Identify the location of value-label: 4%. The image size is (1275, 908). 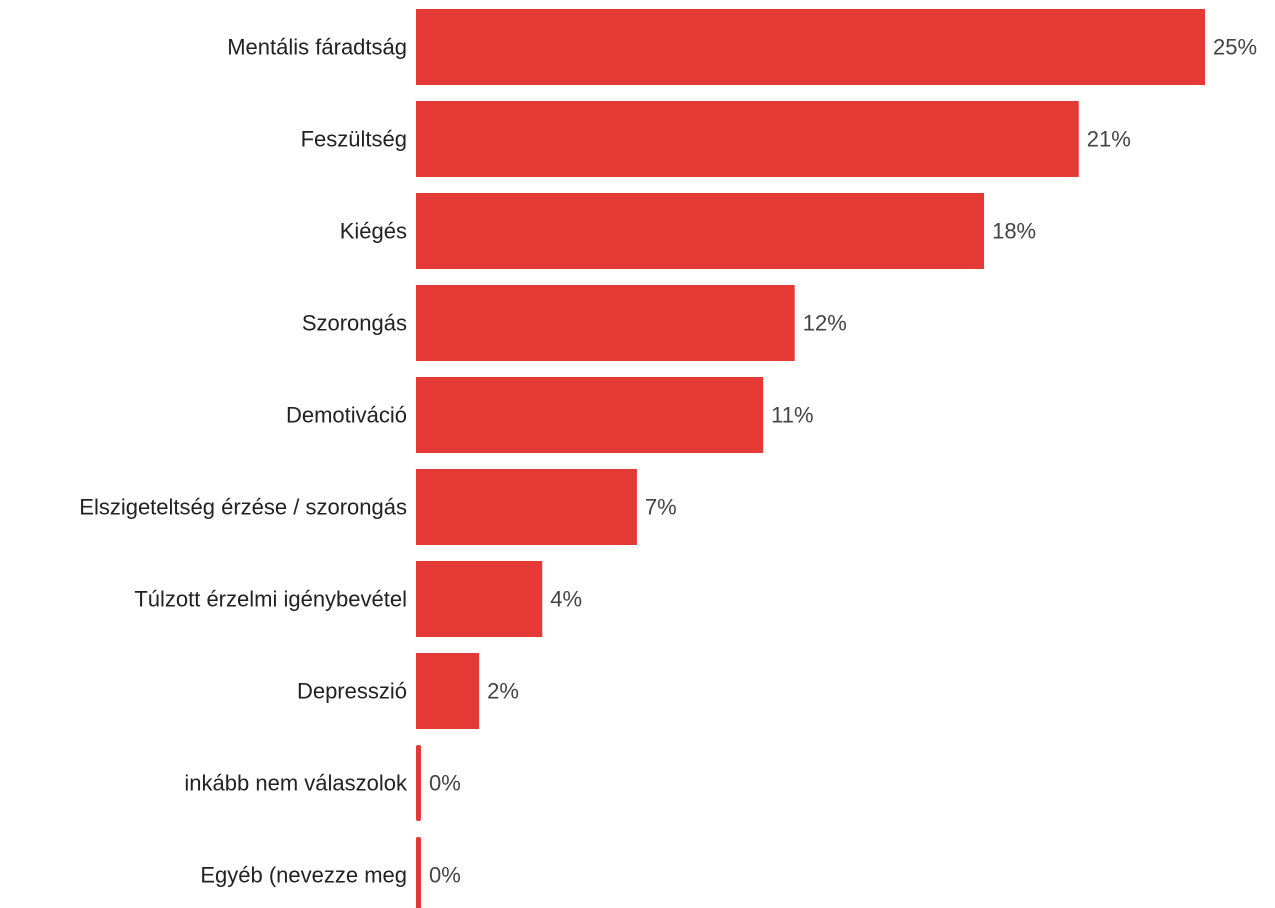
(566, 599).